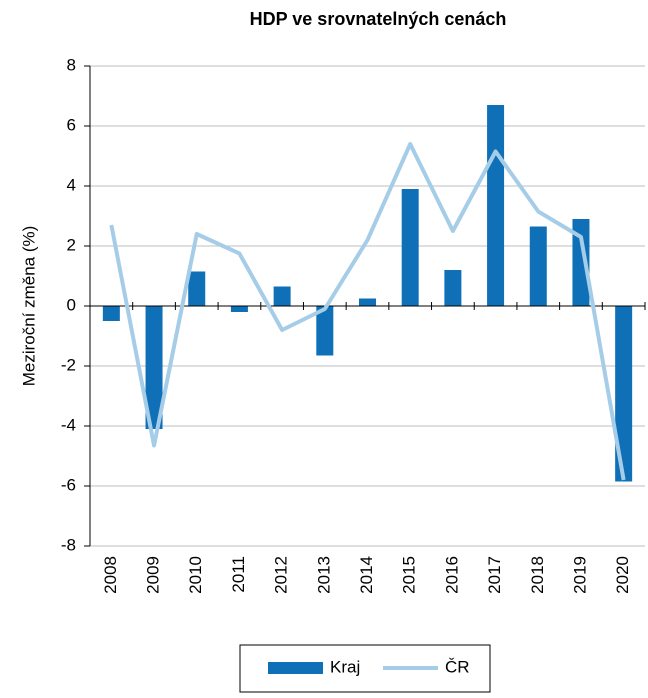 The image size is (648, 698). I want to click on y-axis-label: Meziroční změna (%), so click(28, 306).